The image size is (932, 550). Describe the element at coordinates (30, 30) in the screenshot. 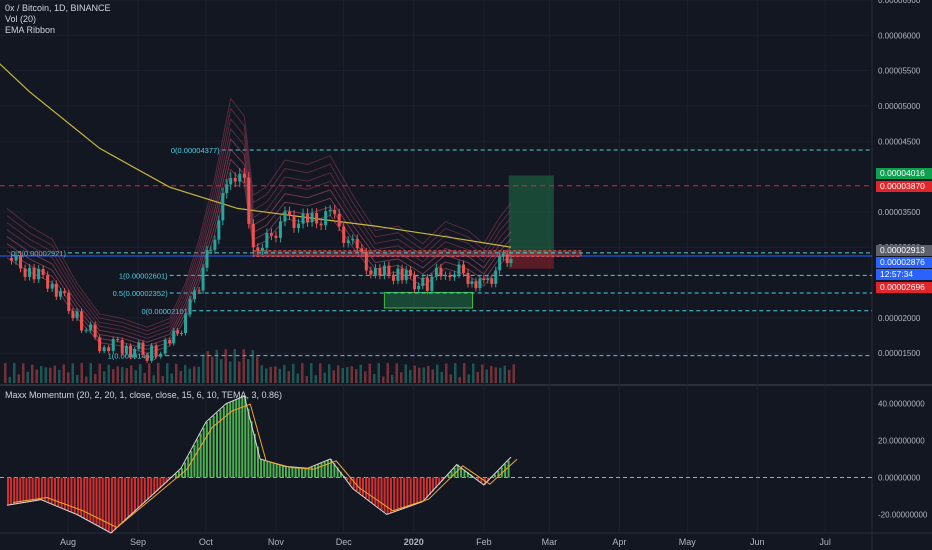

I see `ribbon-legend: EMA Ribbon` at that location.